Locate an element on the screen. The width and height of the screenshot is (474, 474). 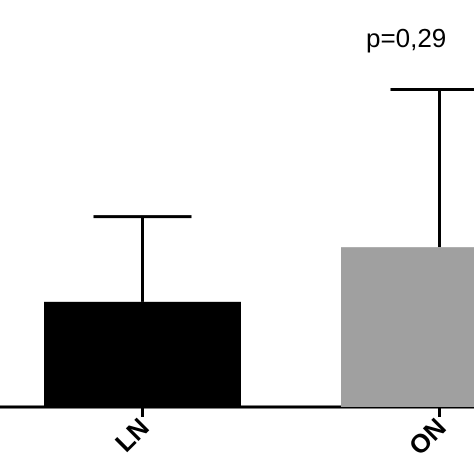
p-value-annotation: p=0,29 is located at coordinates (406, 38).